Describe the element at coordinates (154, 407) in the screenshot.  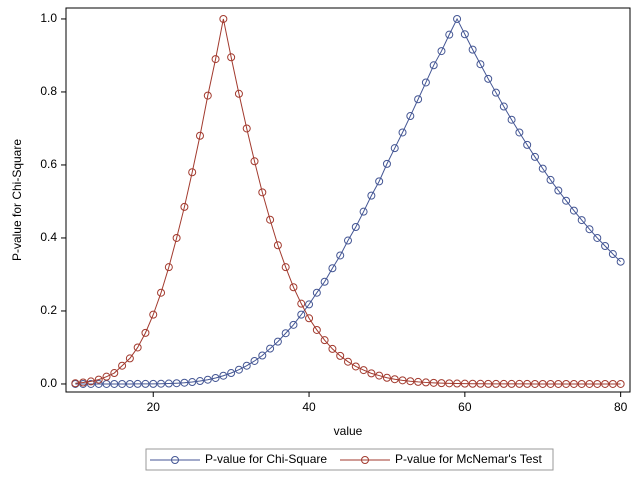
I see `x-tick-label: 20` at that location.